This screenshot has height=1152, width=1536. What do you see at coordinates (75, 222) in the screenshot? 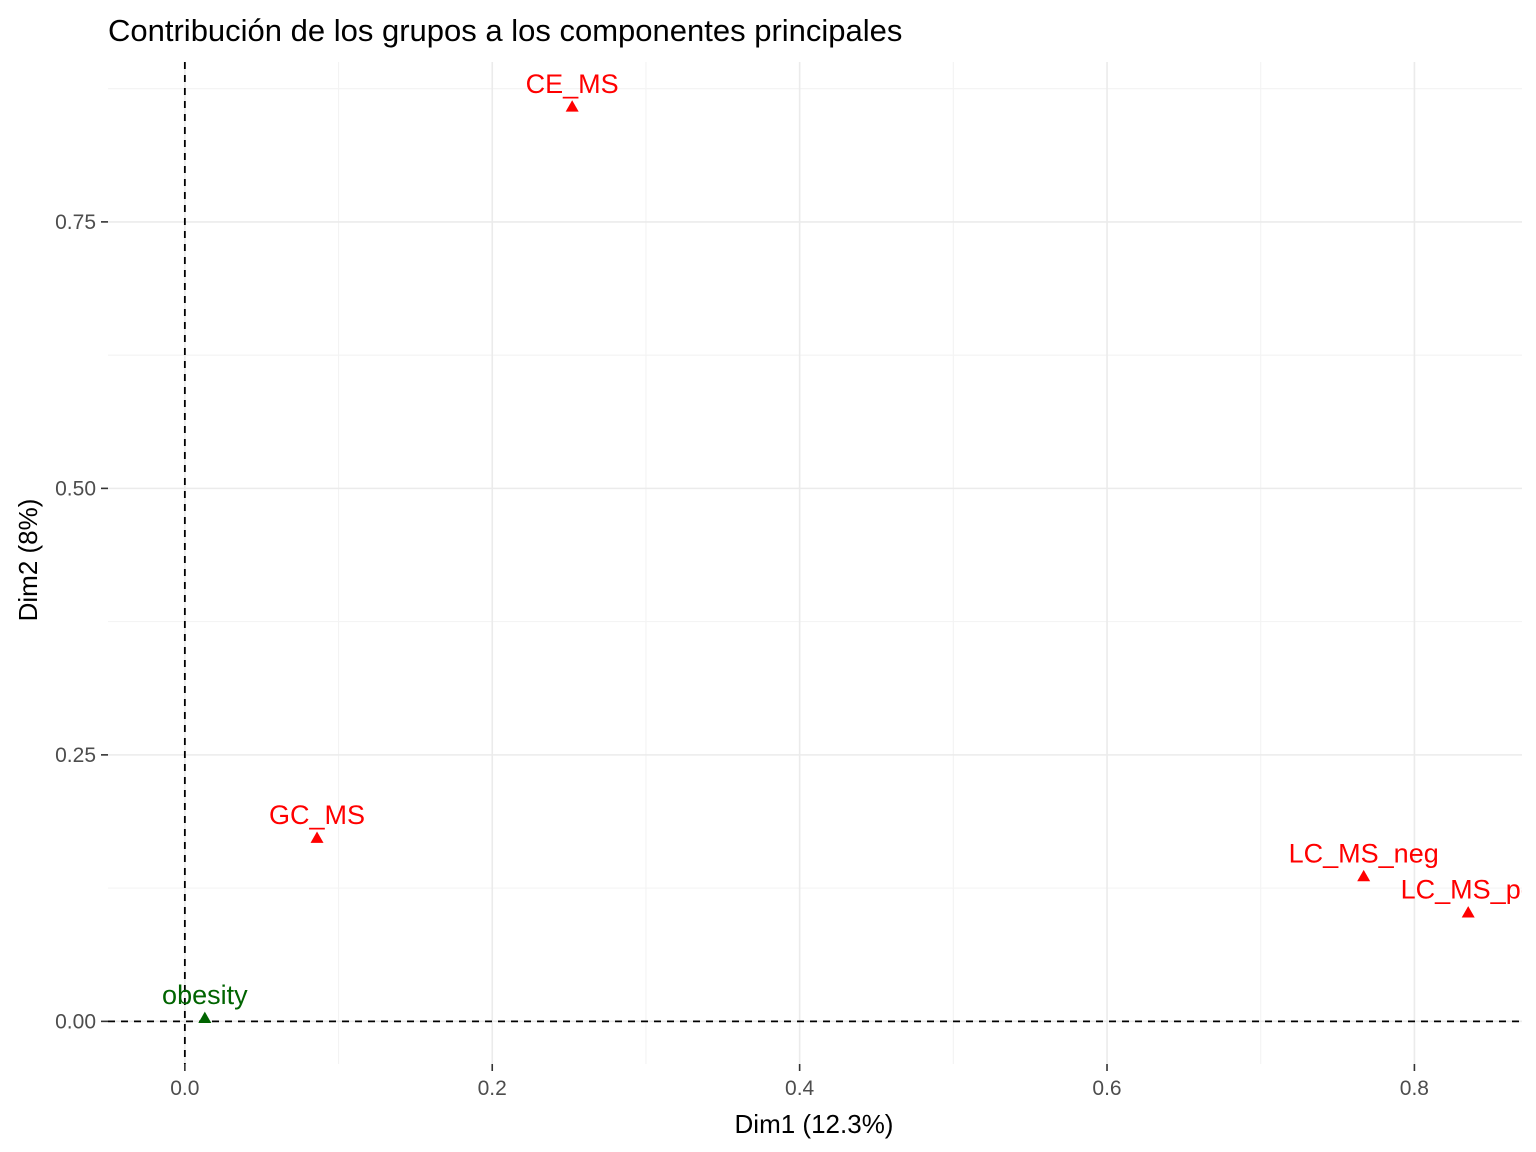
I see `y-tick-label: 0.75` at bounding box center [75, 222].